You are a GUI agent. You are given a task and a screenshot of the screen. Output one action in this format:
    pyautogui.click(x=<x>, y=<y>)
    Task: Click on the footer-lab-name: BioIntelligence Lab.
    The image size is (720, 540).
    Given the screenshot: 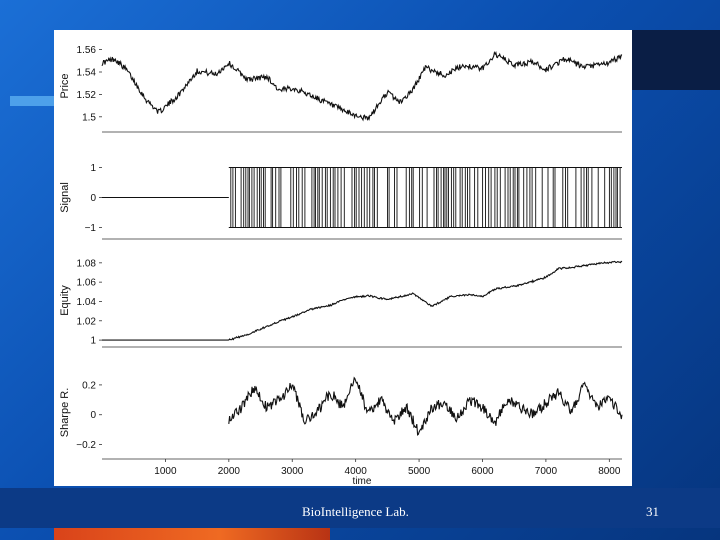 What is the action you would take?
    pyautogui.click(x=355, y=511)
    